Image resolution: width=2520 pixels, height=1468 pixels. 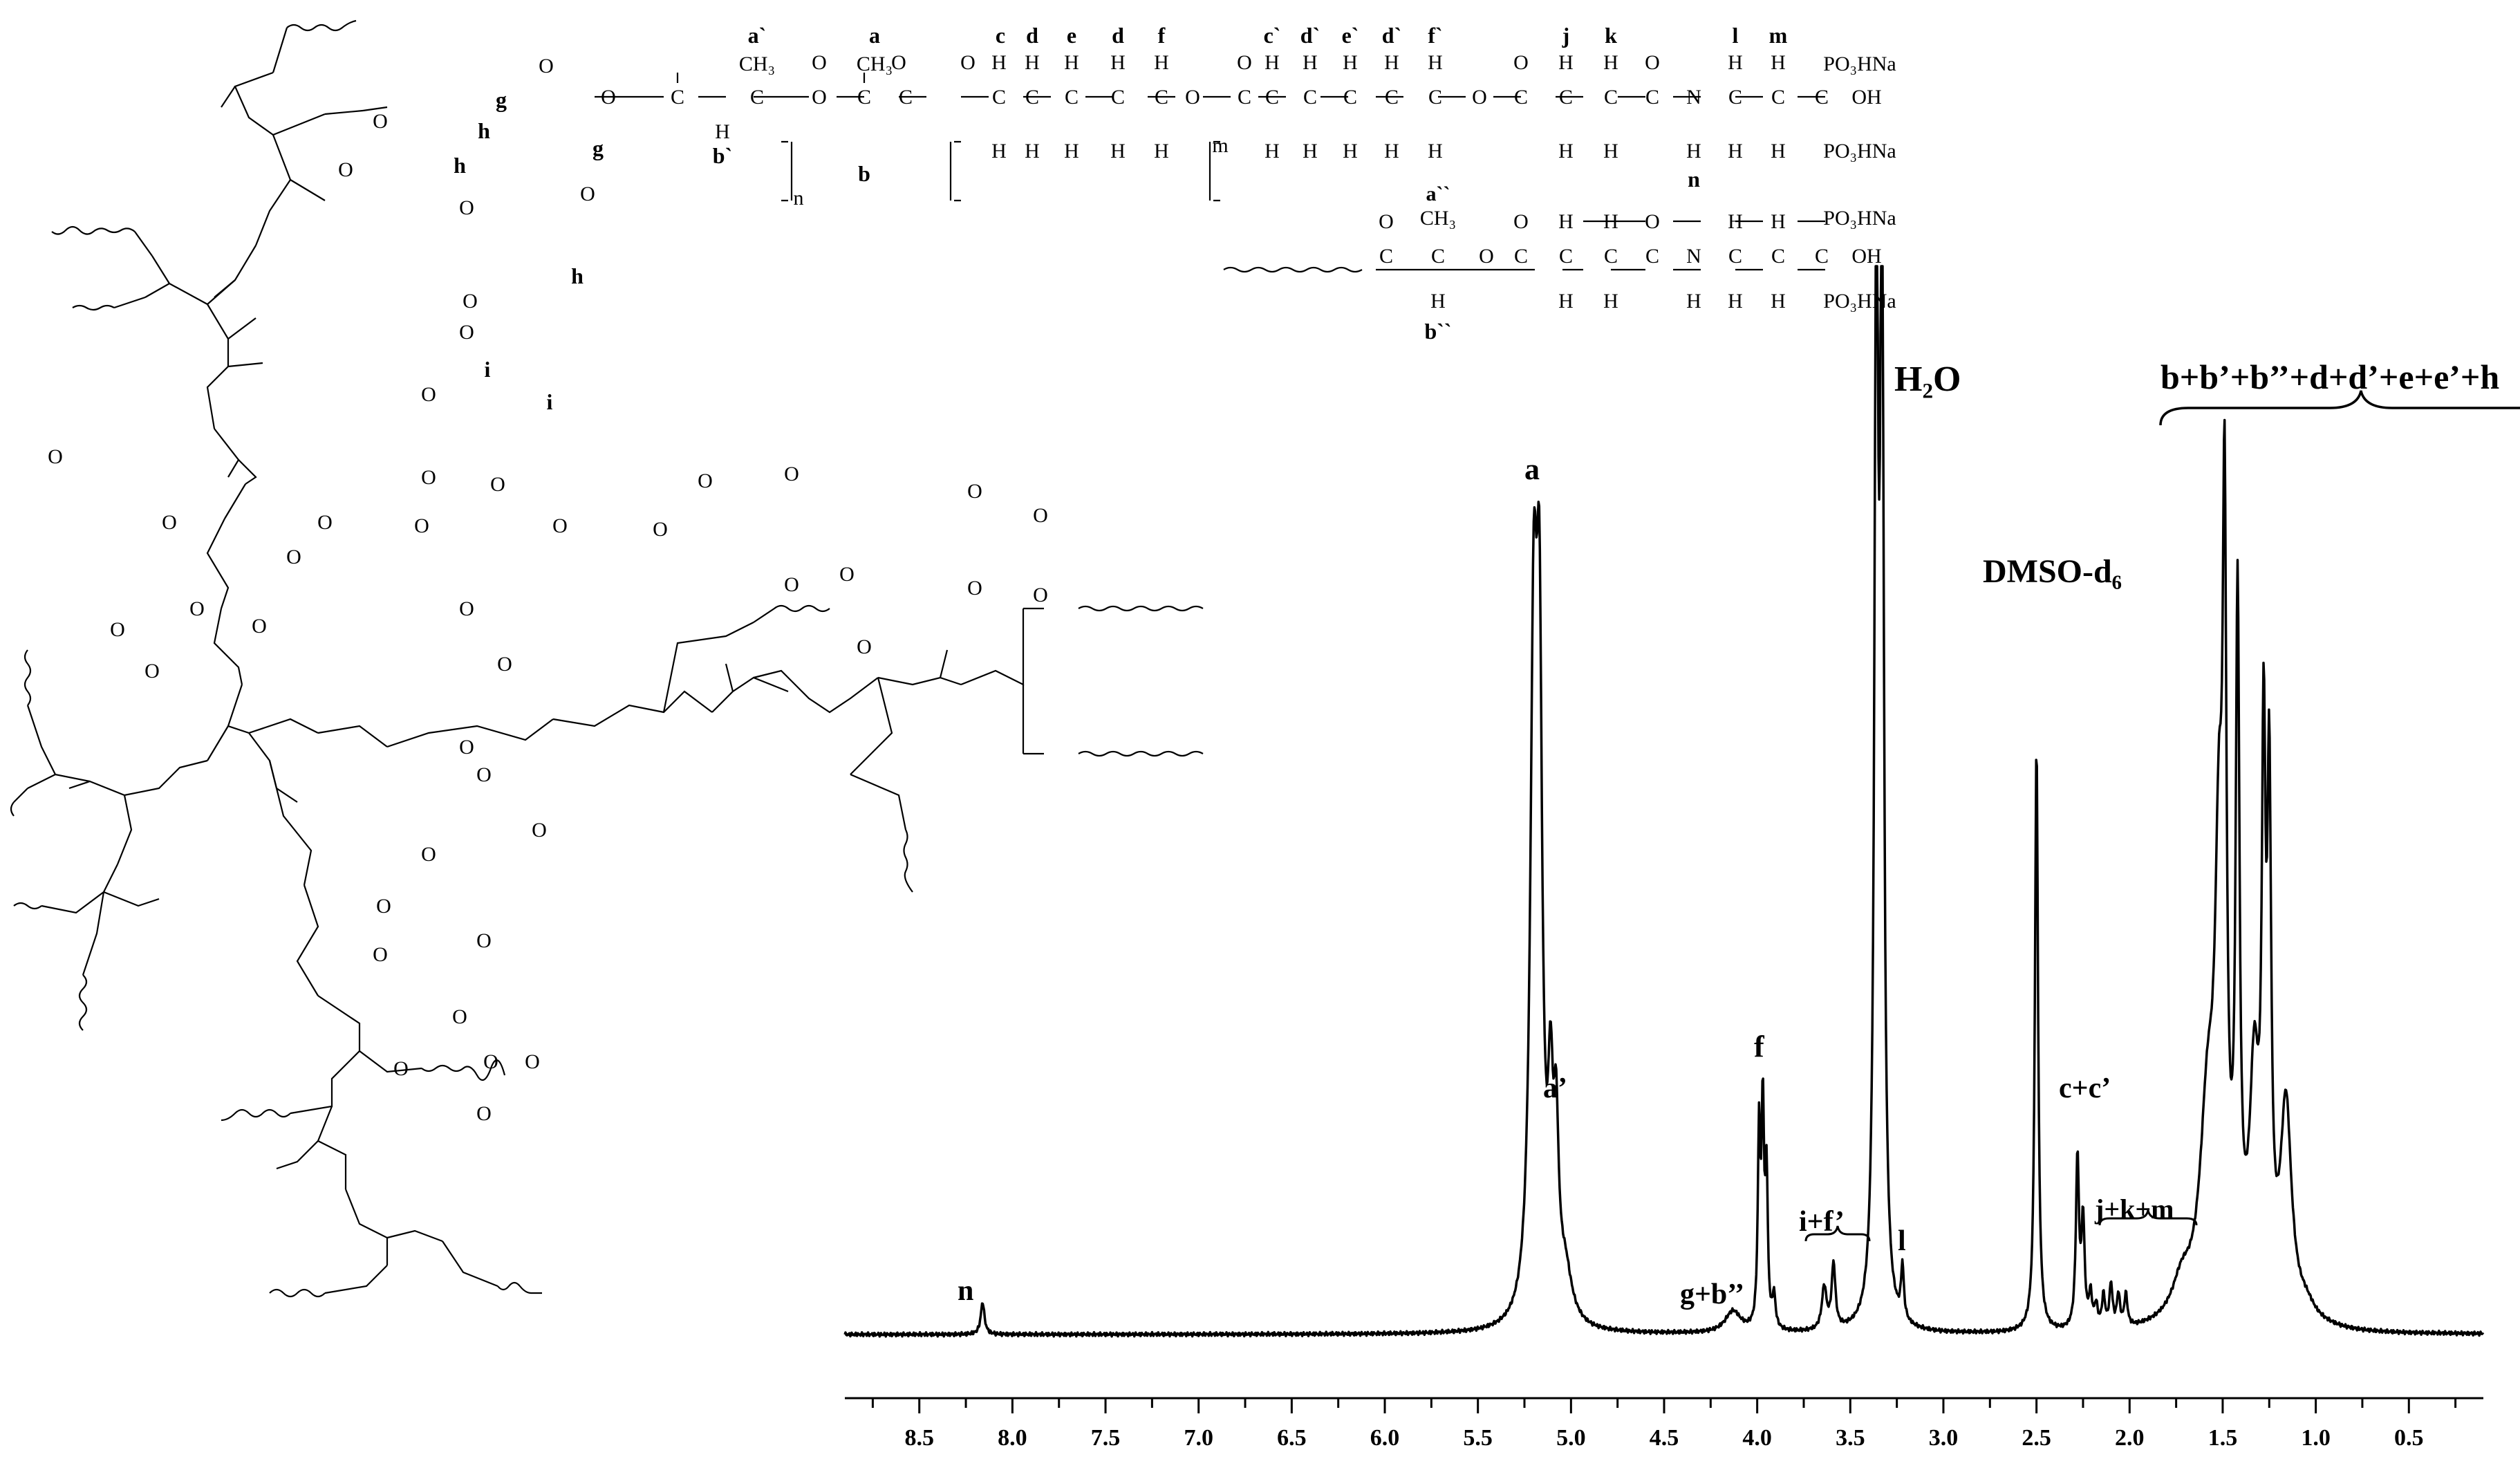 What do you see at coordinates (1198, 1438) in the screenshot?
I see `x-tick-label: 7.0` at bounding box center [1198, 1438].